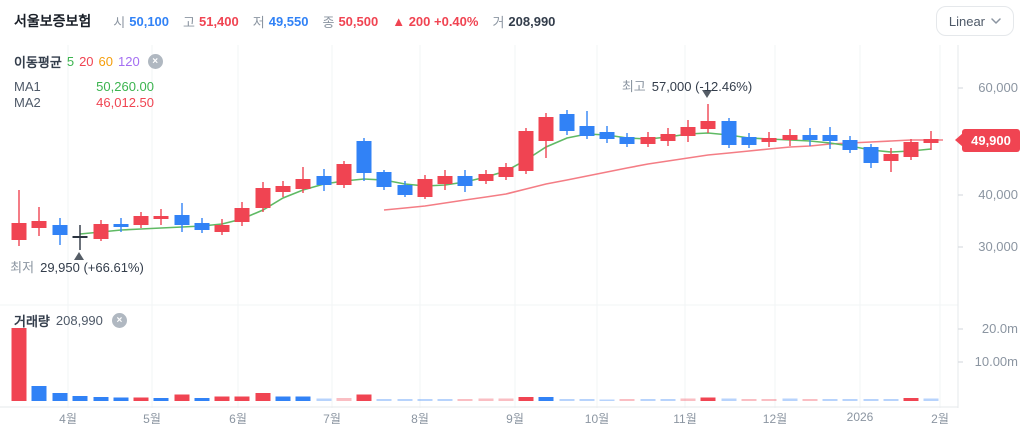 This screenshot has height=430, width=1024. Describe the element at coordinates (332, 419) in the screenshot. I see `time-axis-label: 7월` at that location.